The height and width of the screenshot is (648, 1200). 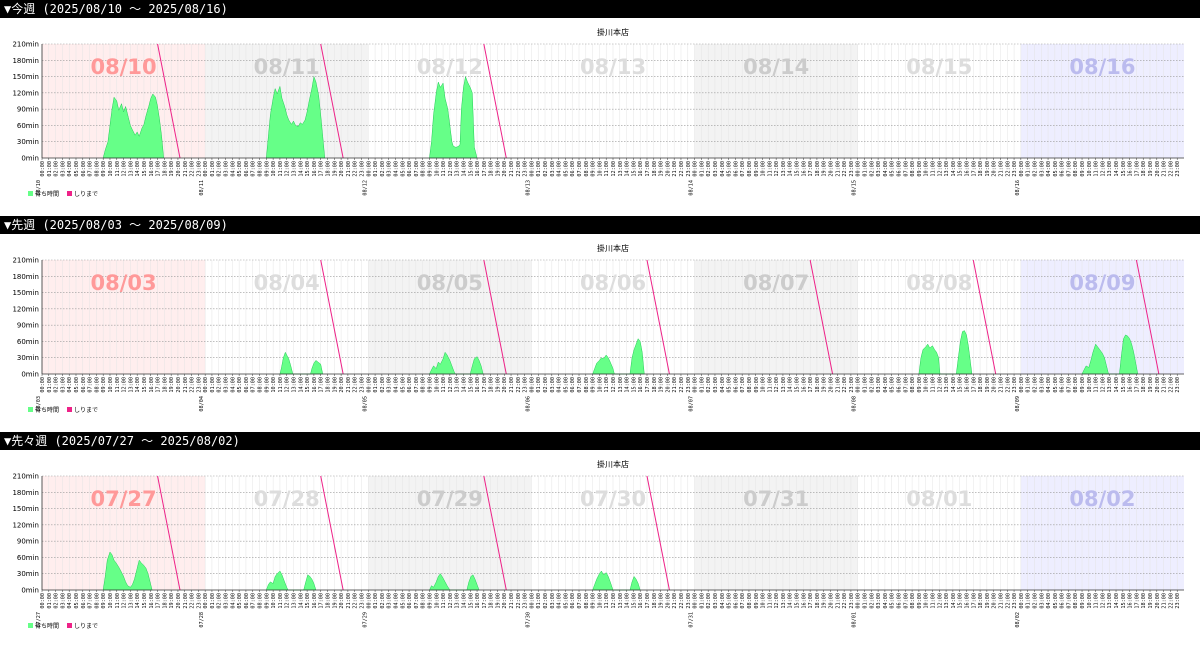 What do you see at coordinates (124, 499) in the screenshot?
I see `day-label: 07/27` at bounding box center [124, 499].